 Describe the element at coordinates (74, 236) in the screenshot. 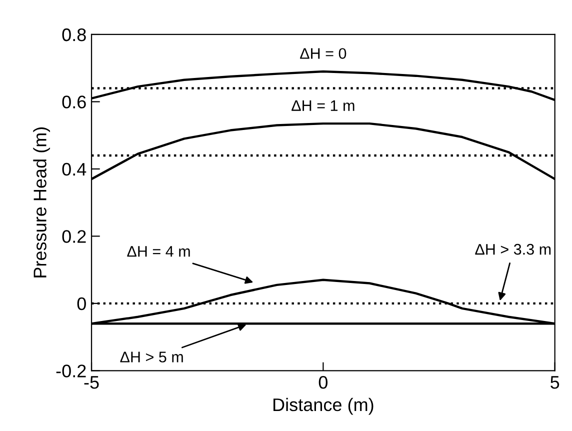

I see `y-tick-label: 0.2` at that location.